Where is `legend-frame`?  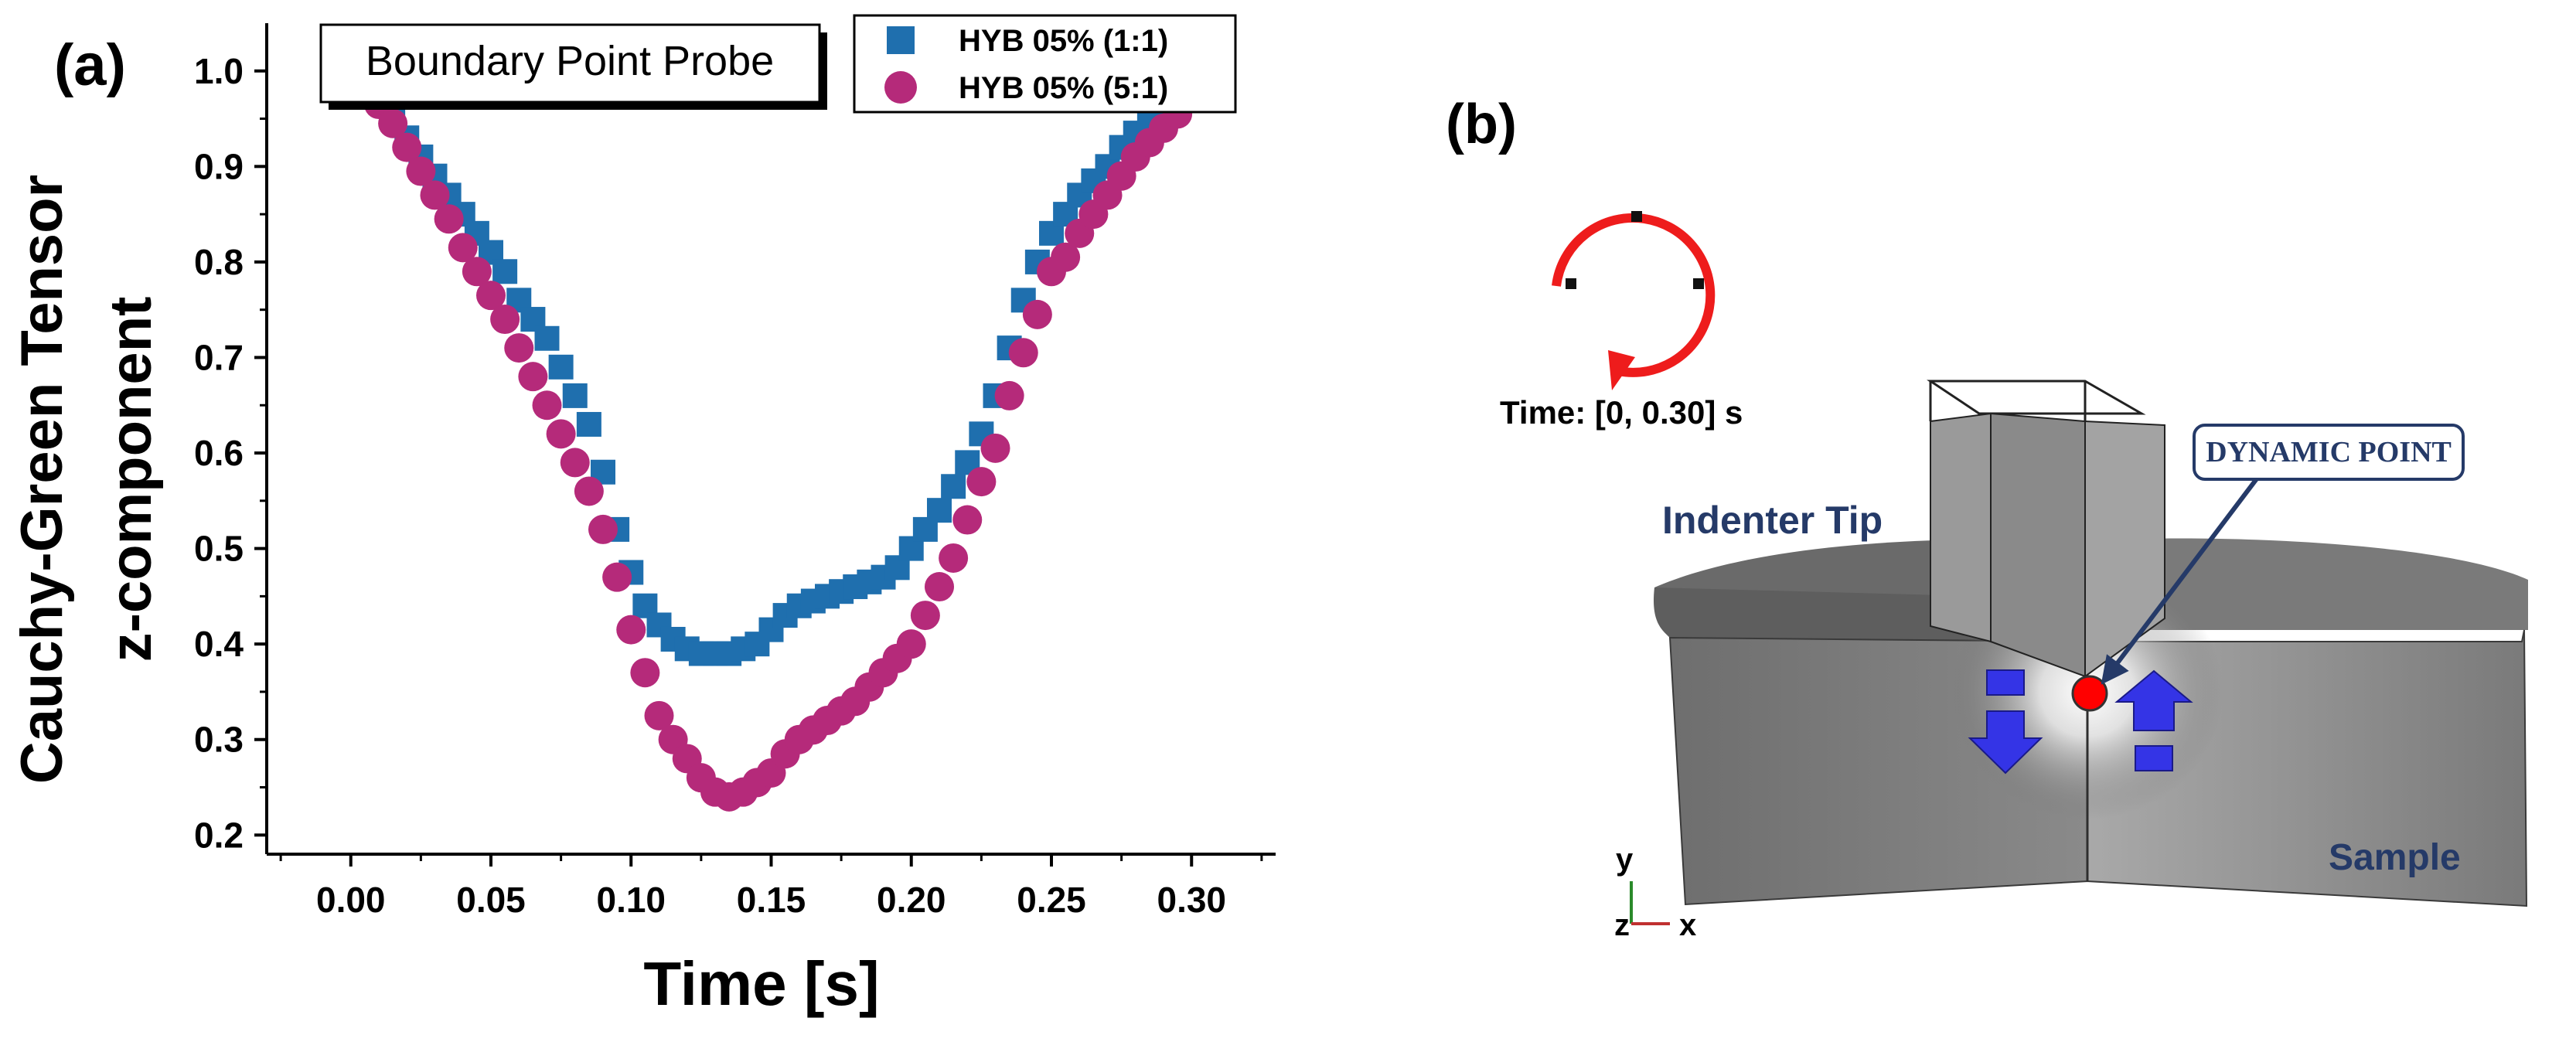
legend-frame is located at coordinates (1045, 64).